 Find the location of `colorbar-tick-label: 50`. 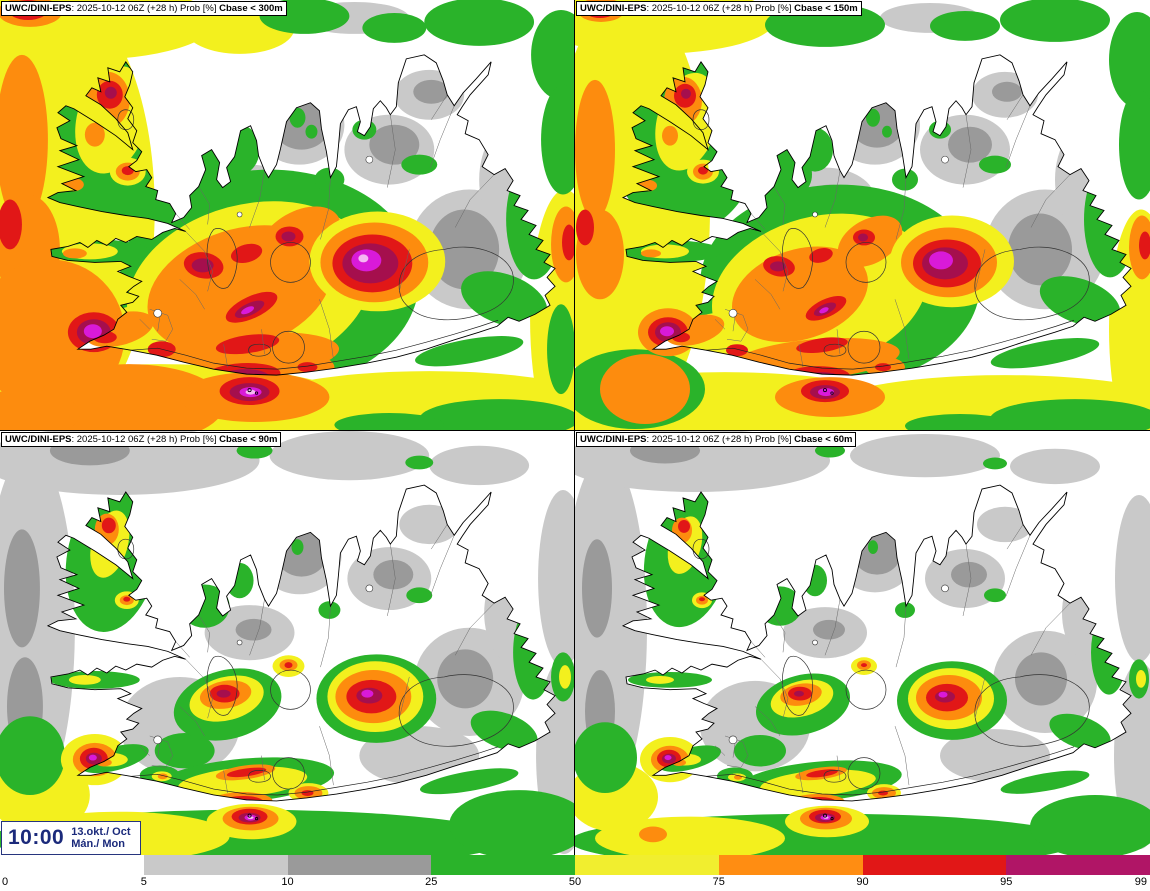

colorbar-tick-label: 50 is located at coordinates (575, 882).